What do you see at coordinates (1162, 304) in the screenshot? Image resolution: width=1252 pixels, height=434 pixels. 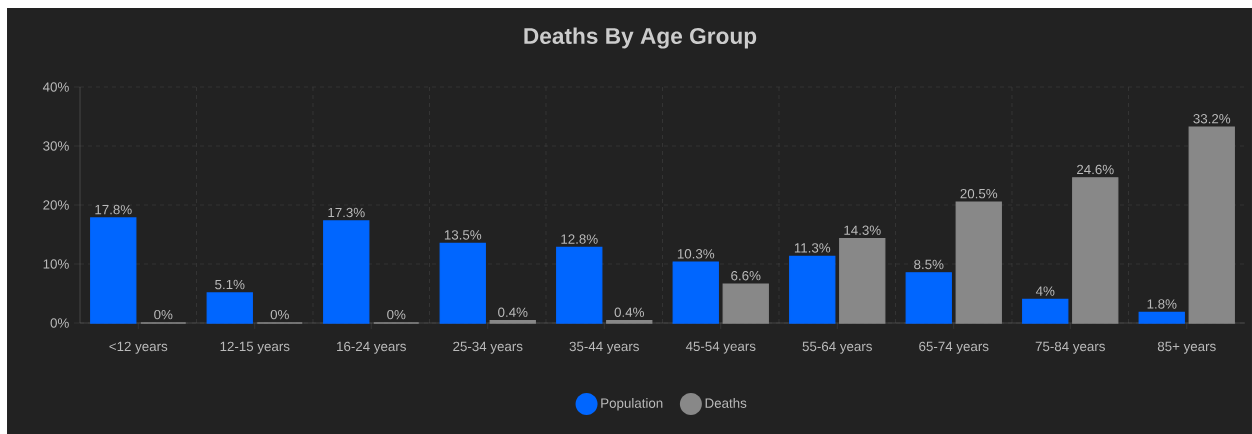 I see `data-label: 1.8%` at bounding box center [1162, 304].